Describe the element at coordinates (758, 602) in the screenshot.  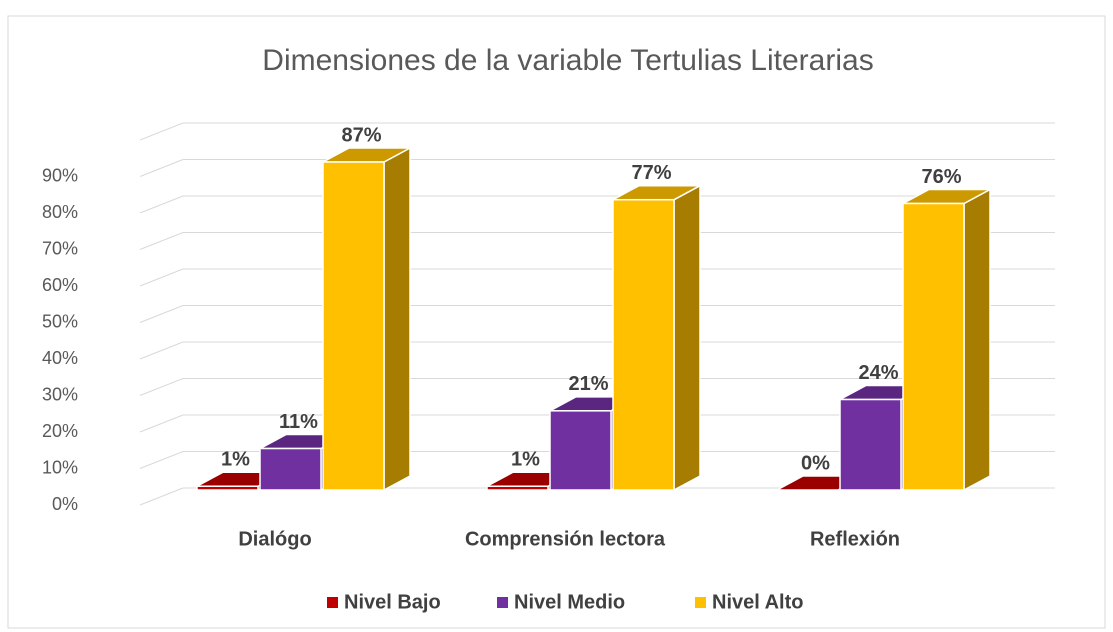
I see `legend-label: Nivel Alto` at that location.